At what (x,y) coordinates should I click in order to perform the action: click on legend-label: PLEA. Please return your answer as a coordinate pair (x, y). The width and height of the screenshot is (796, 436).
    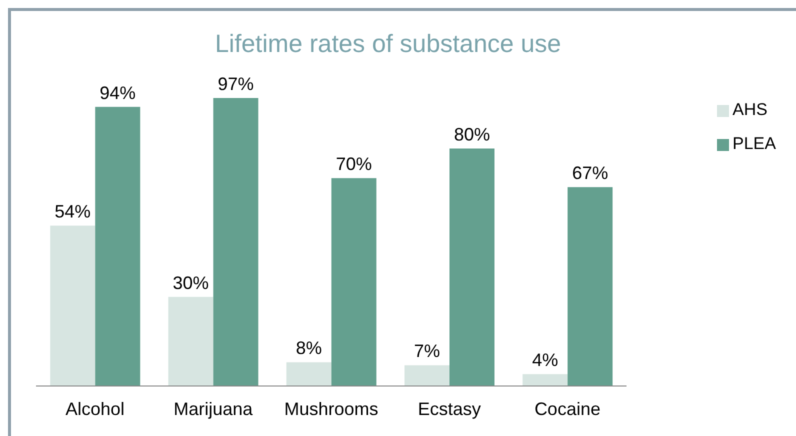
    Looking at the image, I should click on (754, 143).